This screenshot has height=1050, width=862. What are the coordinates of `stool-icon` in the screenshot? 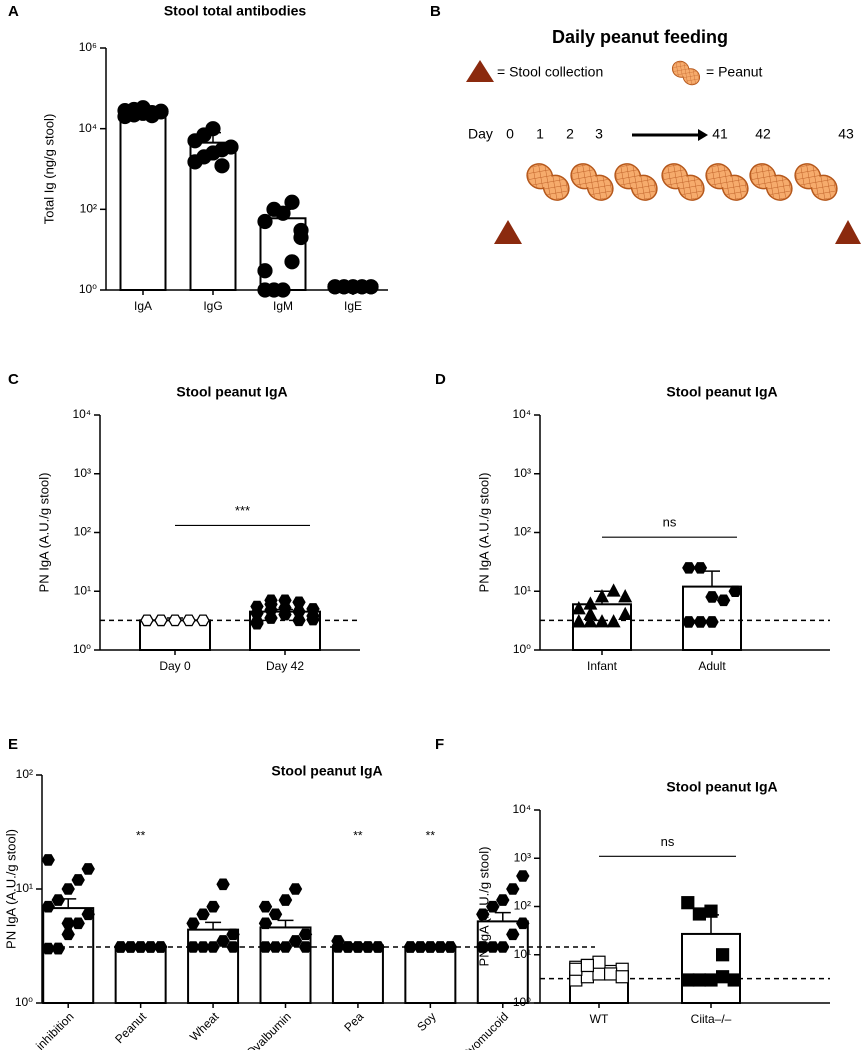 It's located at (848, 232).